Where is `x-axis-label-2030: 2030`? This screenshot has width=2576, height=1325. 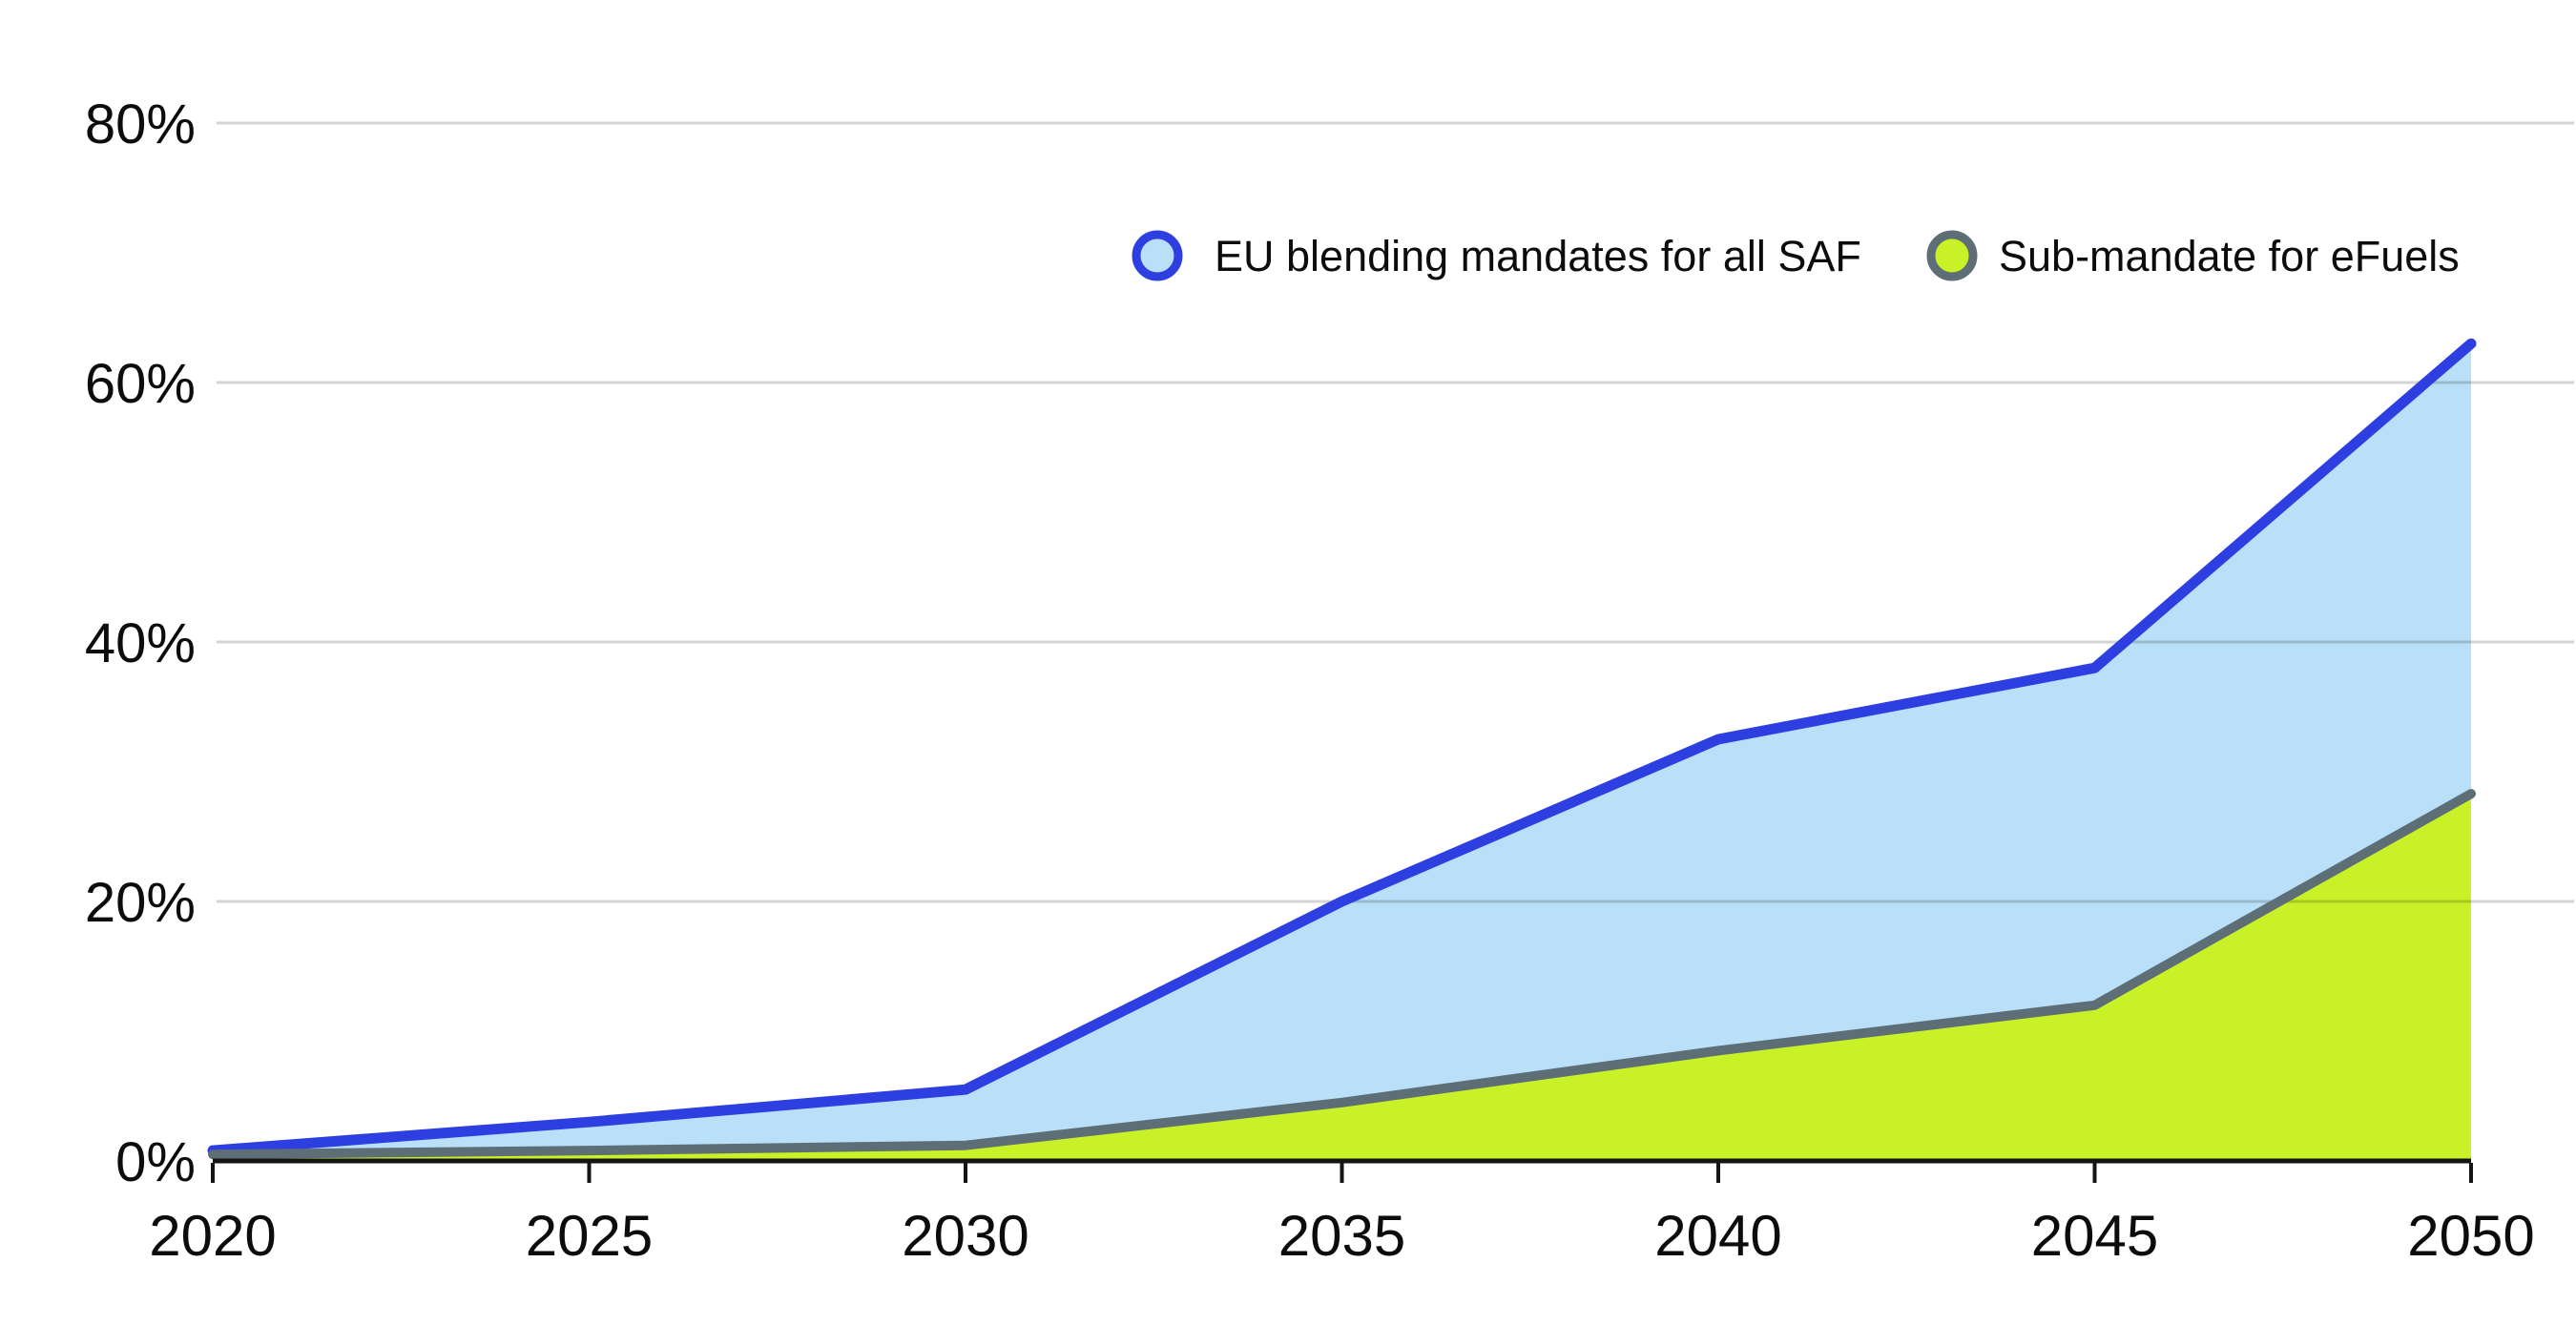 x-axis-label-2030: 2030 is located at coordinates (965, 1236).